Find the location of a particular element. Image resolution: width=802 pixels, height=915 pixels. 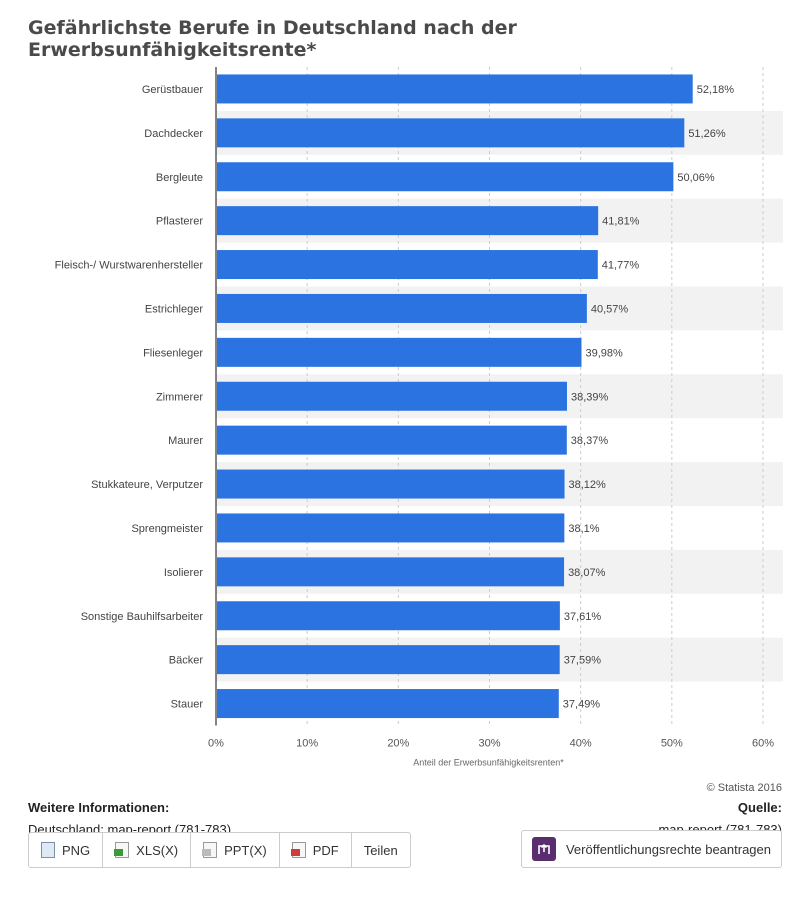

category-label: Stauer is located at coordinates (187, 705).